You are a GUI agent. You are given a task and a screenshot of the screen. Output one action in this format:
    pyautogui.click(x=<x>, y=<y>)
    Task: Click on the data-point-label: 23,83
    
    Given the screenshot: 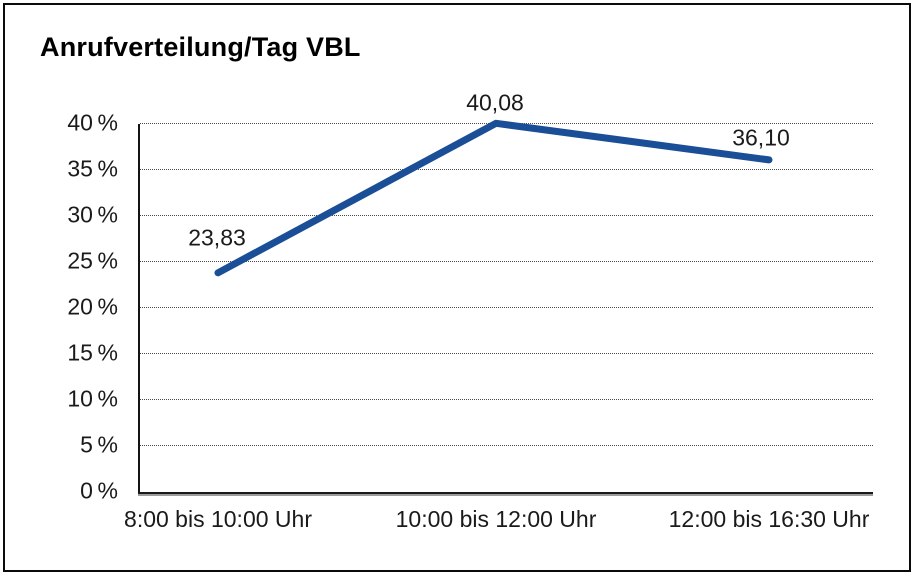 What is the action you would take?
    pyautogui.click(x=217, y=237)
    